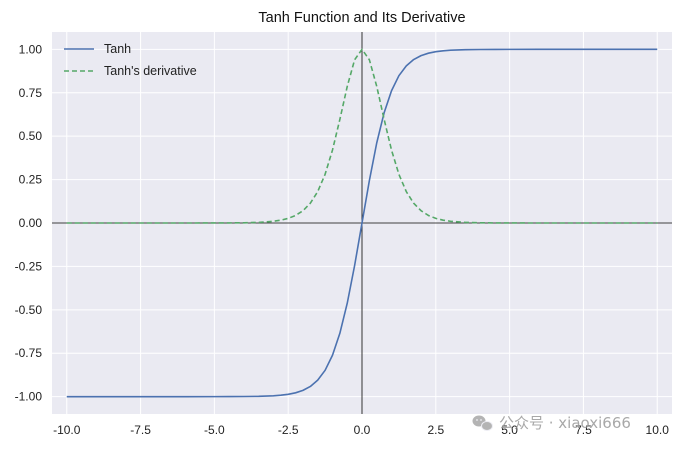 Image resolution: width=681 pixels, height=449 pixels. What do you see at coordinates (288, 430) in the screenshot?
I see `x-tick-label: -2.5` at bounding box center [288, 430].